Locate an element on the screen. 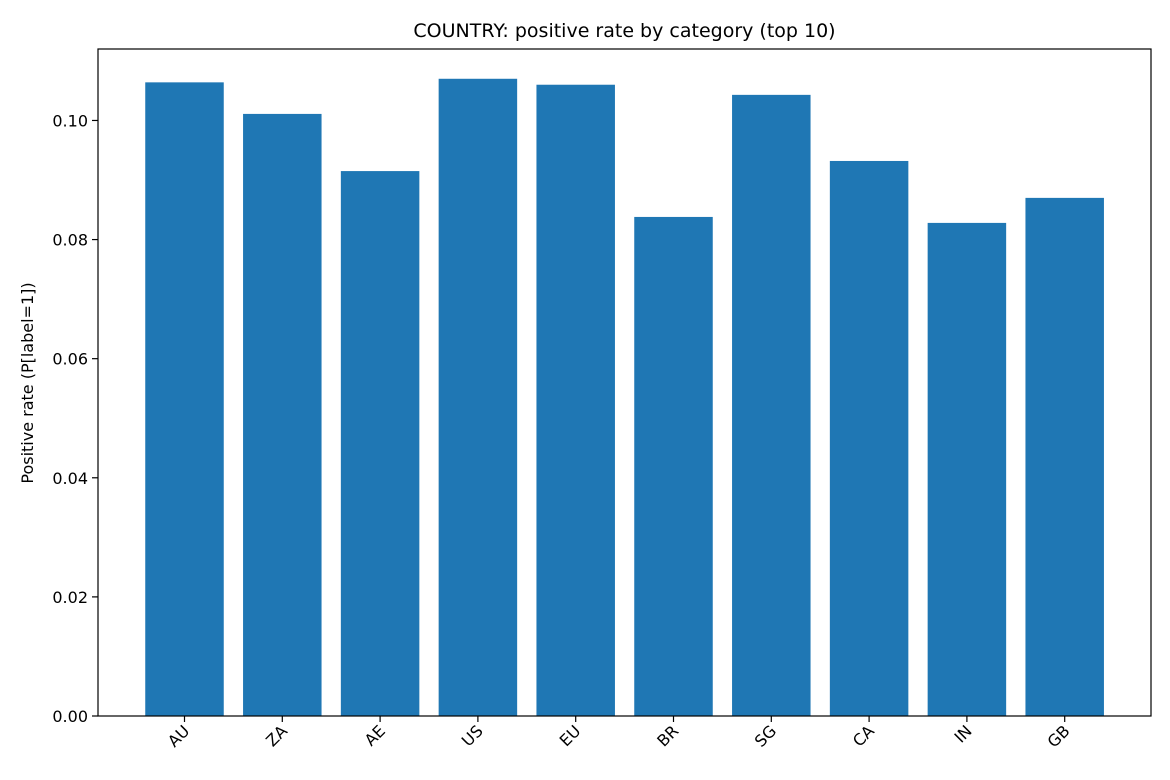  x-tick-label: BR is located at coordinates (667, 735).